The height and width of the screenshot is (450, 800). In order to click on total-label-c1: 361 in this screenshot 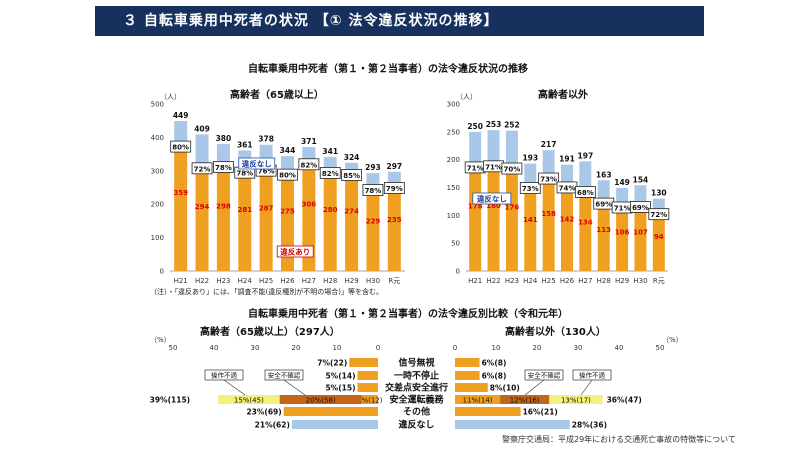, I will do `click(245, 144)`.